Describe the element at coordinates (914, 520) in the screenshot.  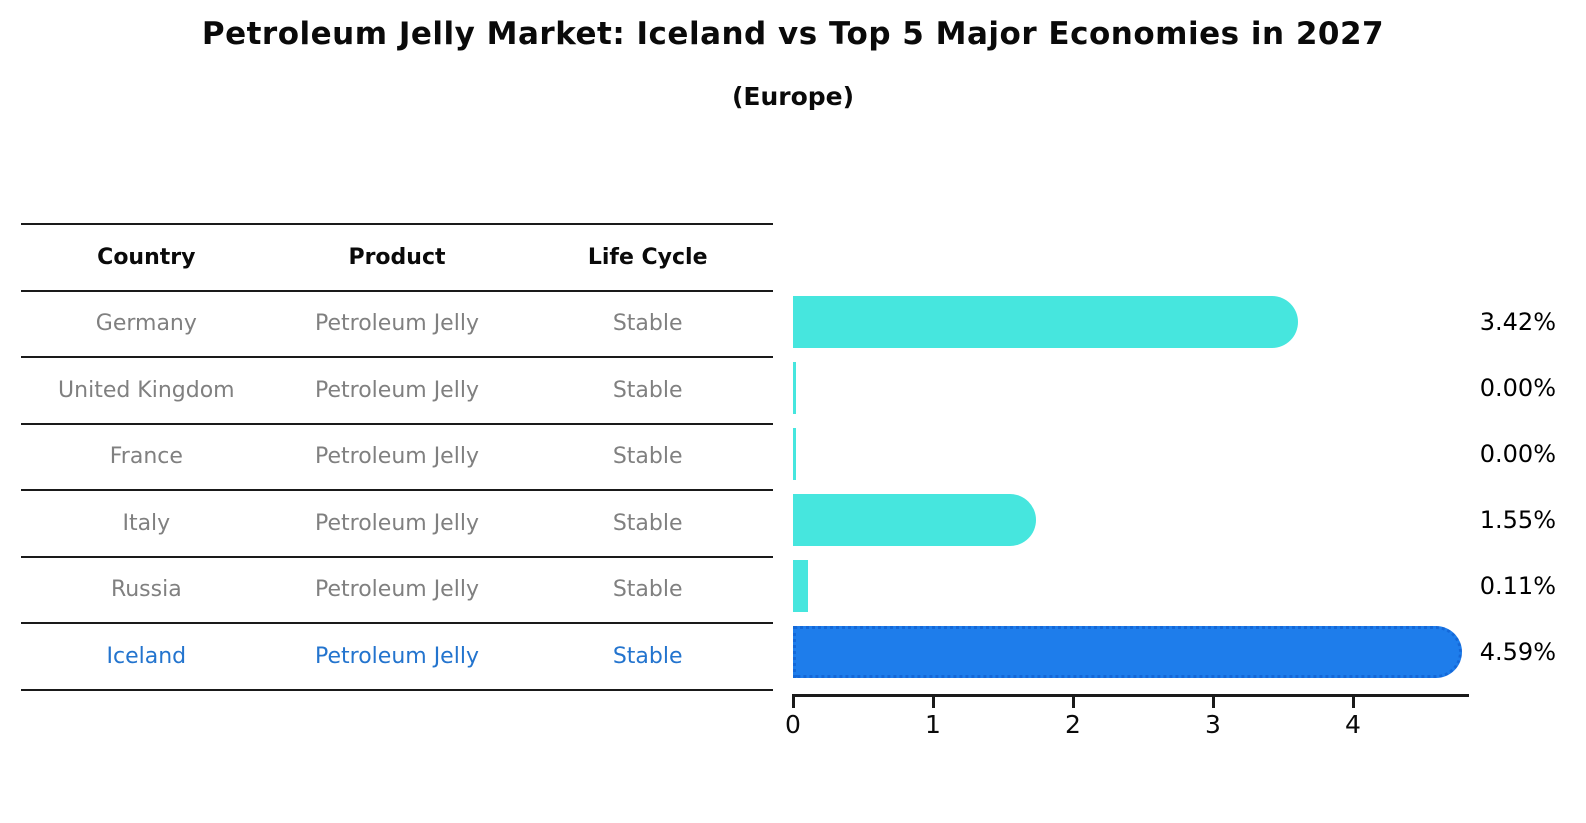
I see `bar-italy` at that location.